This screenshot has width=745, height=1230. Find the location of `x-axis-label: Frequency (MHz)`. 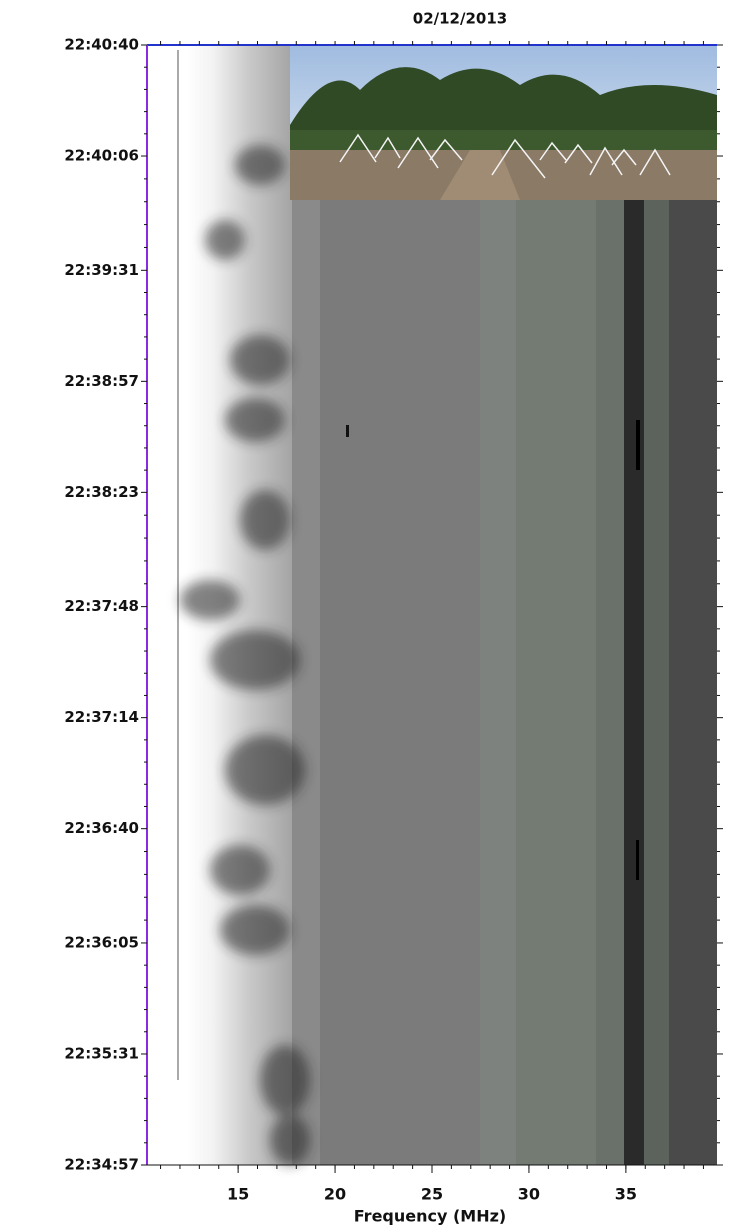

x-axis-label: Frequency (MHz) is located at coordinates (430, 1216).